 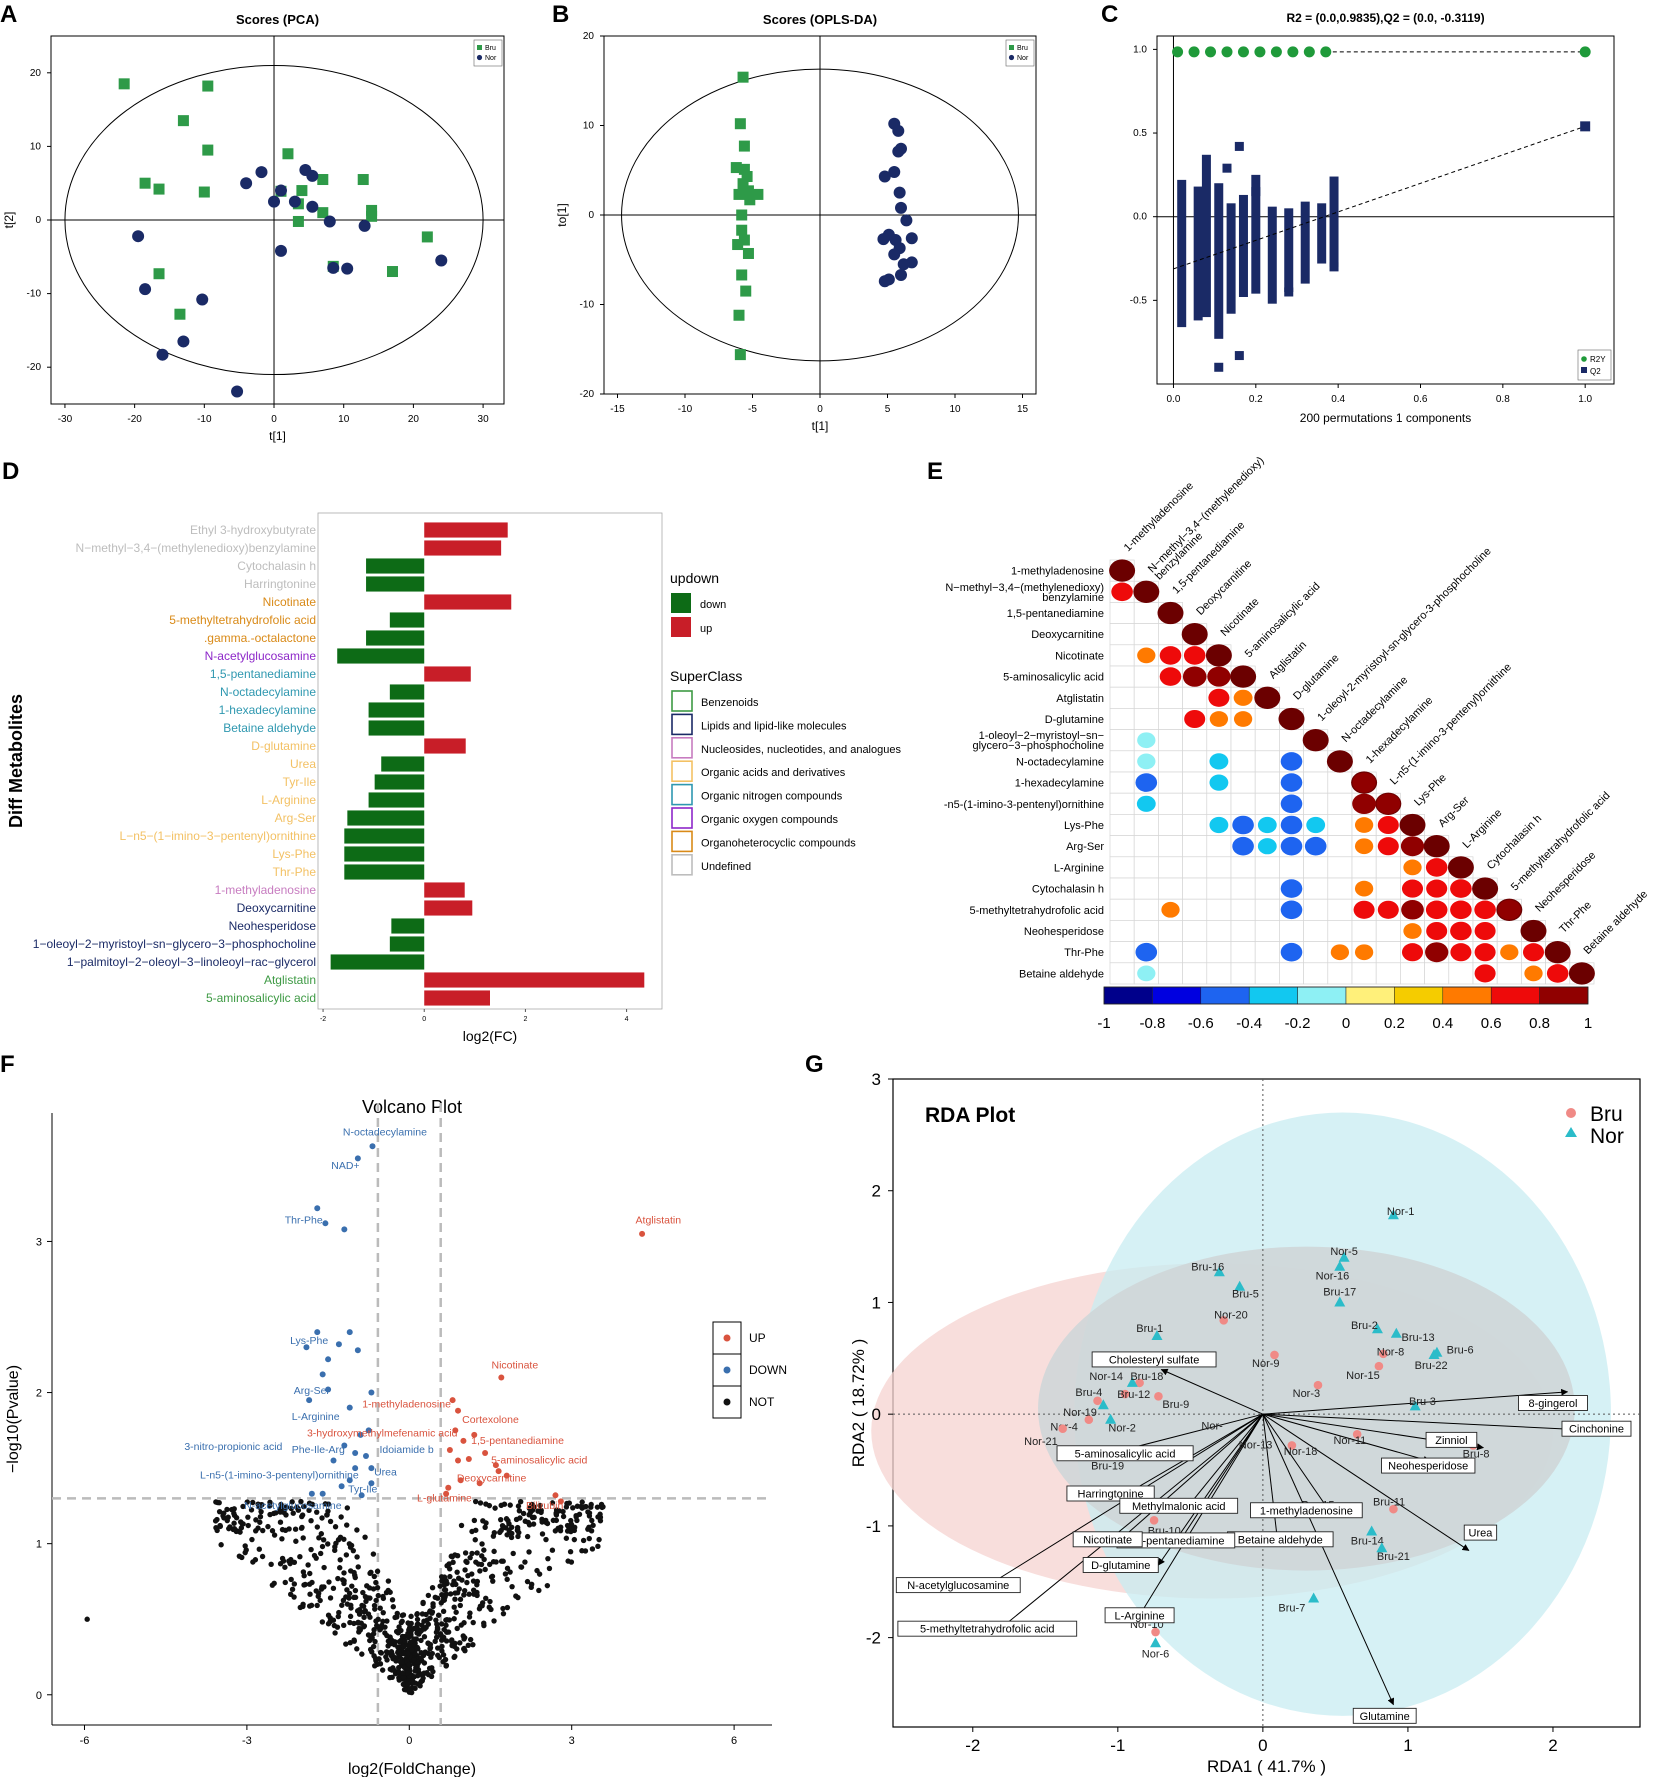 I want to click on variable-label-box-zinniol, so click(x=1451, y=1439).